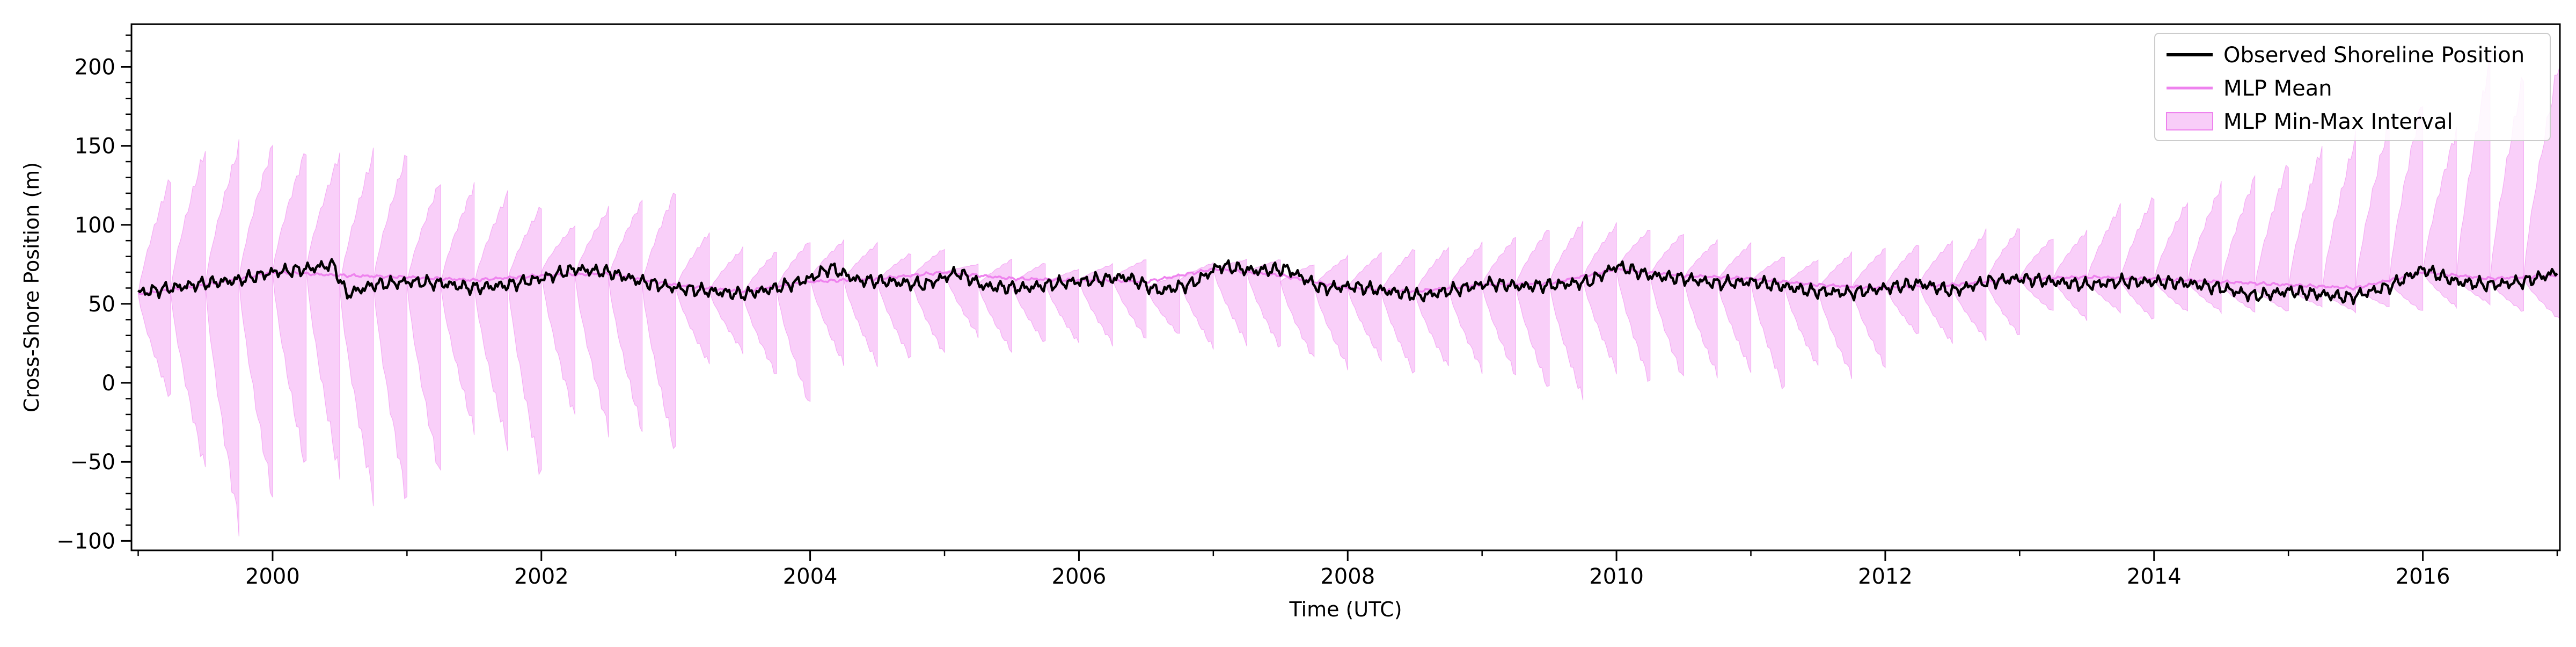  Describe the element at coordinates (2189, 121) in the screenshot. I see `legend-interval-swatch` at that location.